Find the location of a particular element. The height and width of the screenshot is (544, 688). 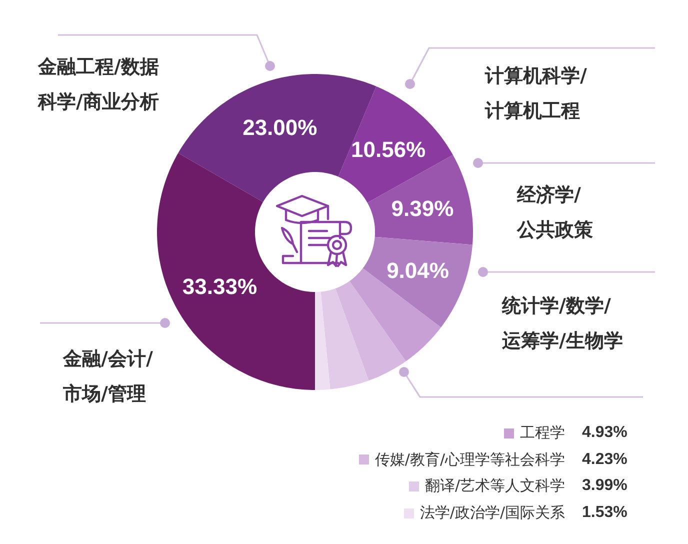

data-label: 1.53% is located at coordinates (605, 513).